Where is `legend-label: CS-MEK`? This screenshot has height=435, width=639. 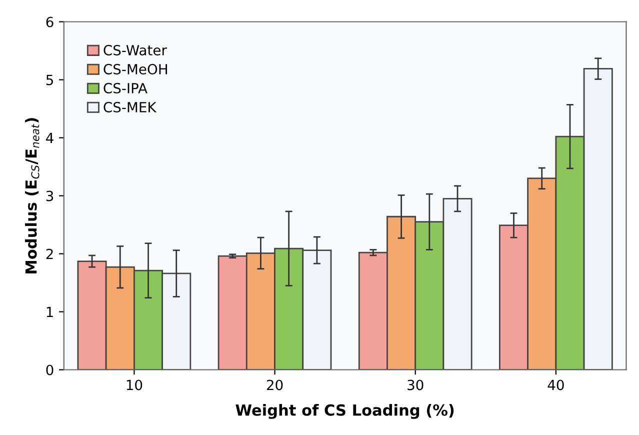
legend-label: CS-MEK is located at coordinates (130, 107).